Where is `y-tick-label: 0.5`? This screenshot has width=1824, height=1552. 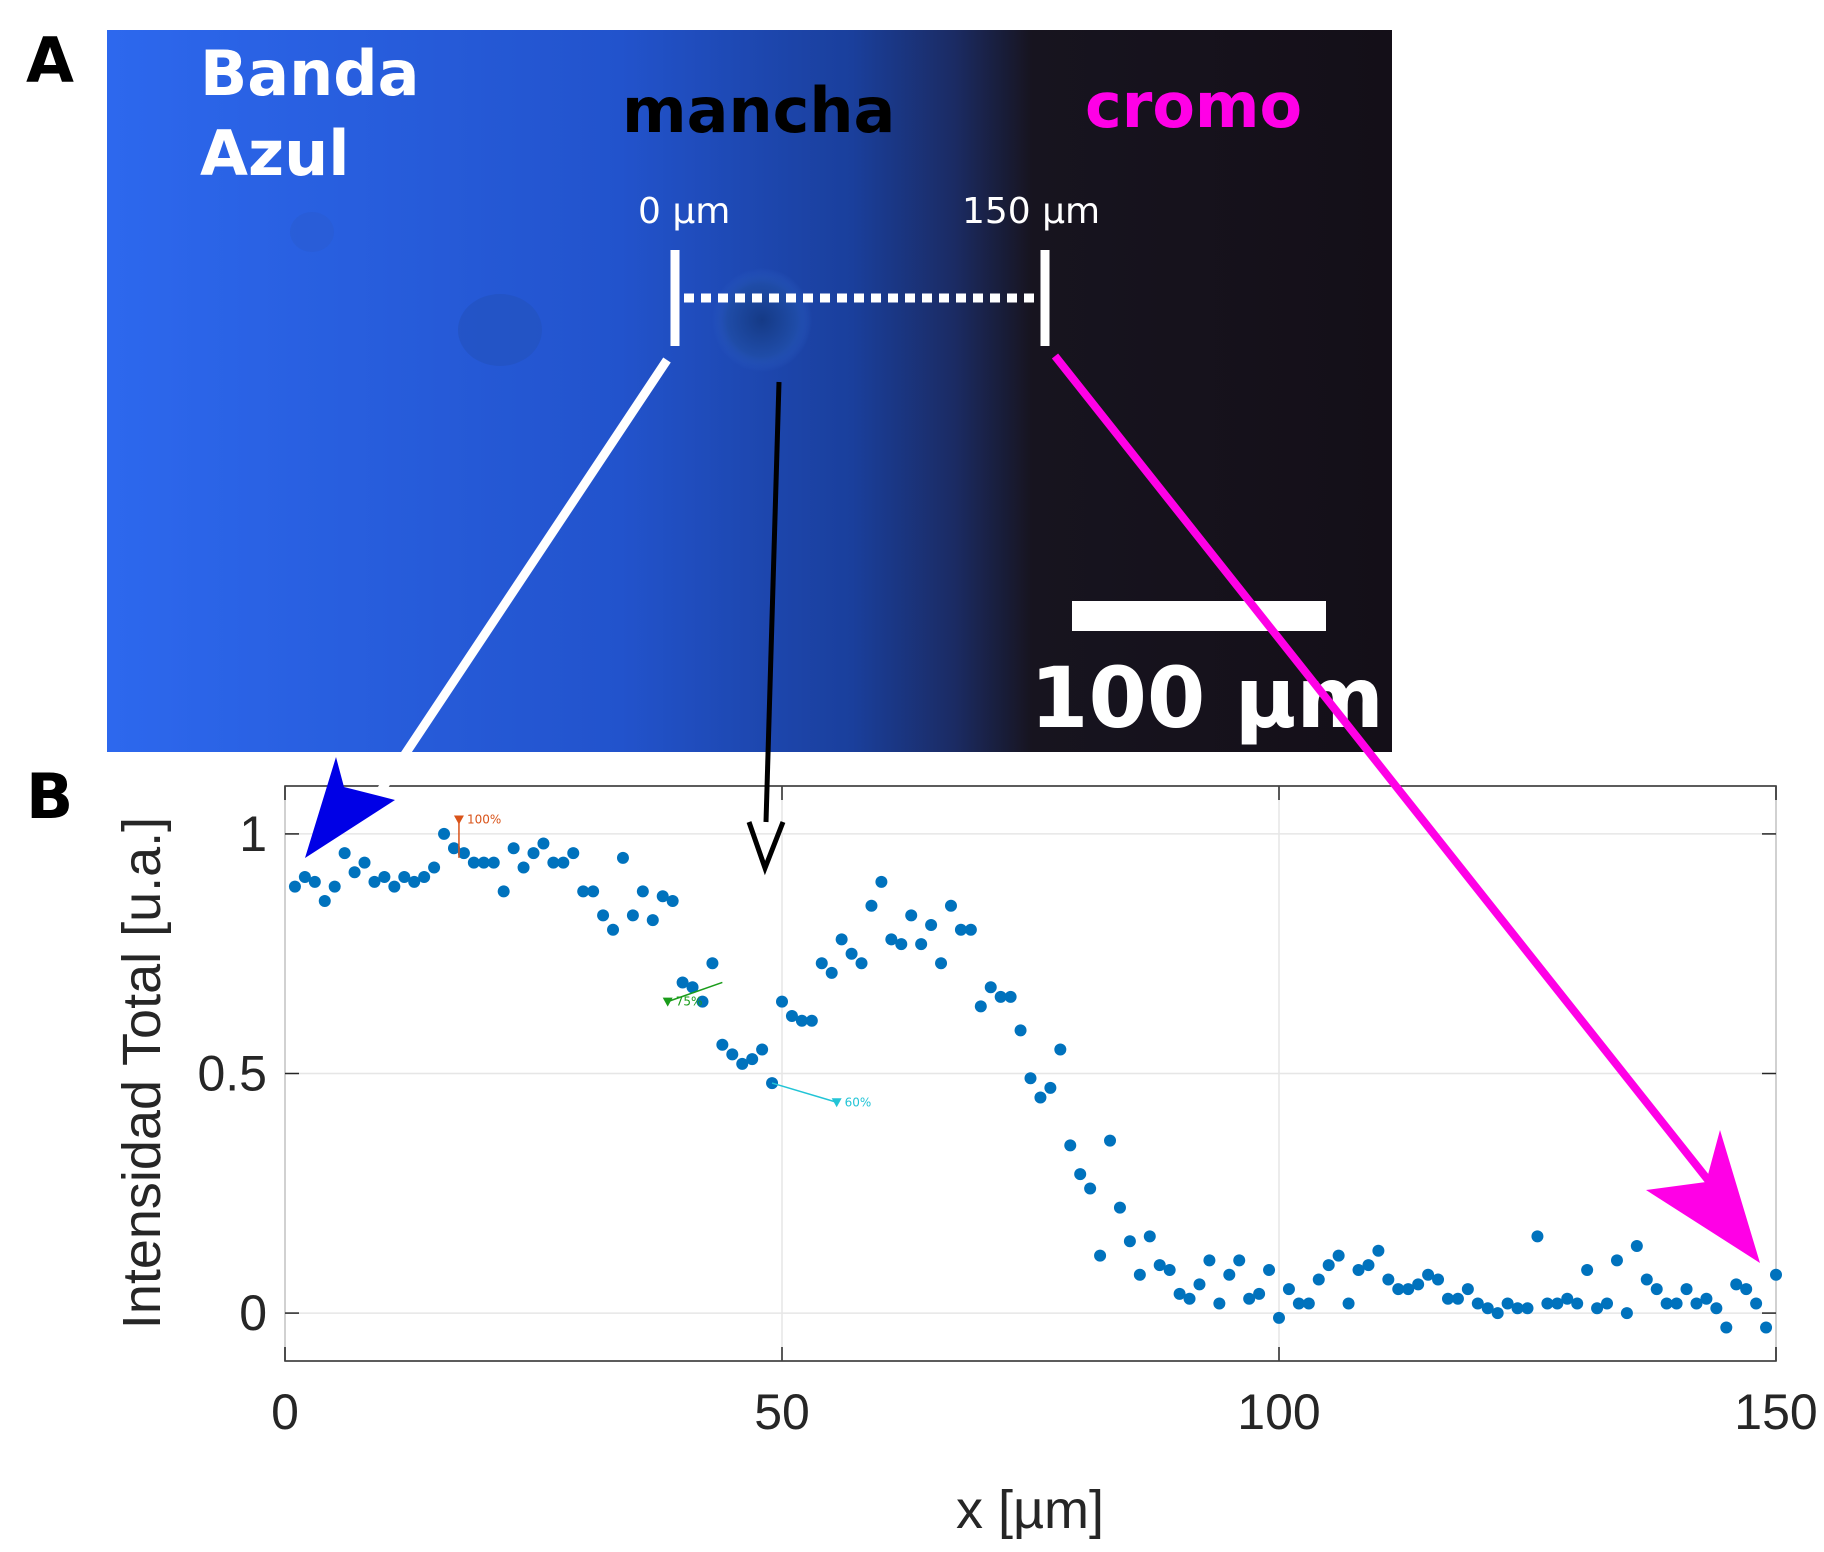
y-tick-label: 0.5 is located at coordinates (232, 1074).